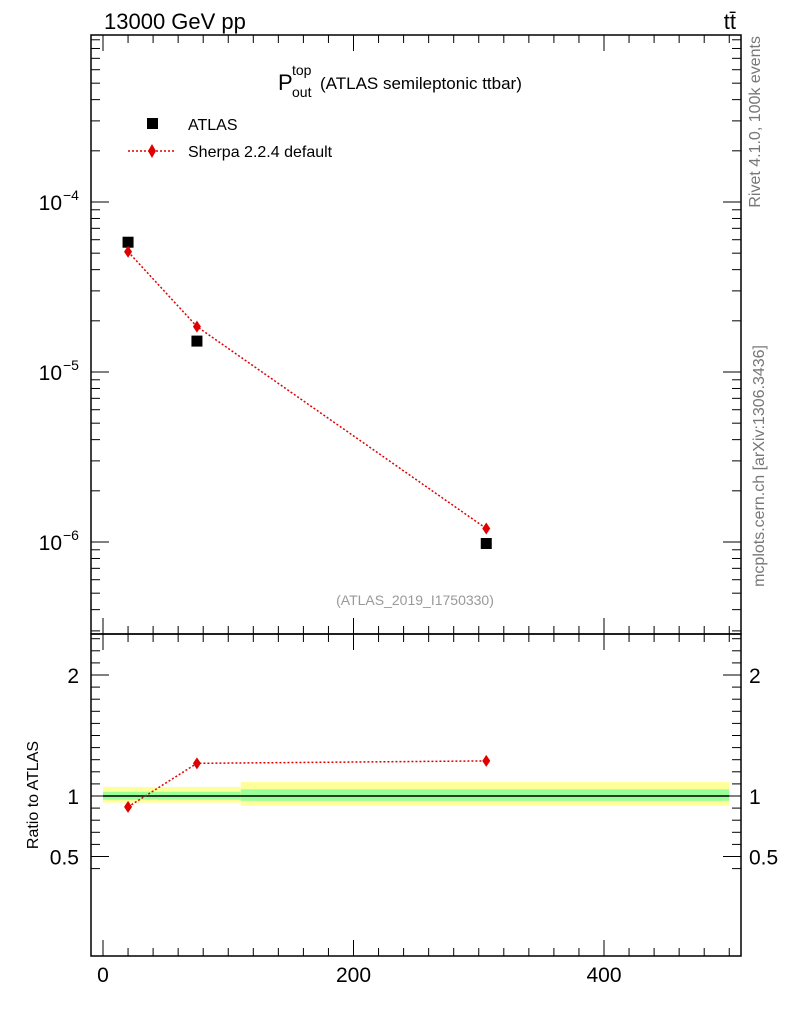 The width and height of the screenshot is (786, 1024). What do you see at coordinates (603, 975) in the screenshot?
I see `ratio-x-tick-label: 400` at bounding box center [603, 975].